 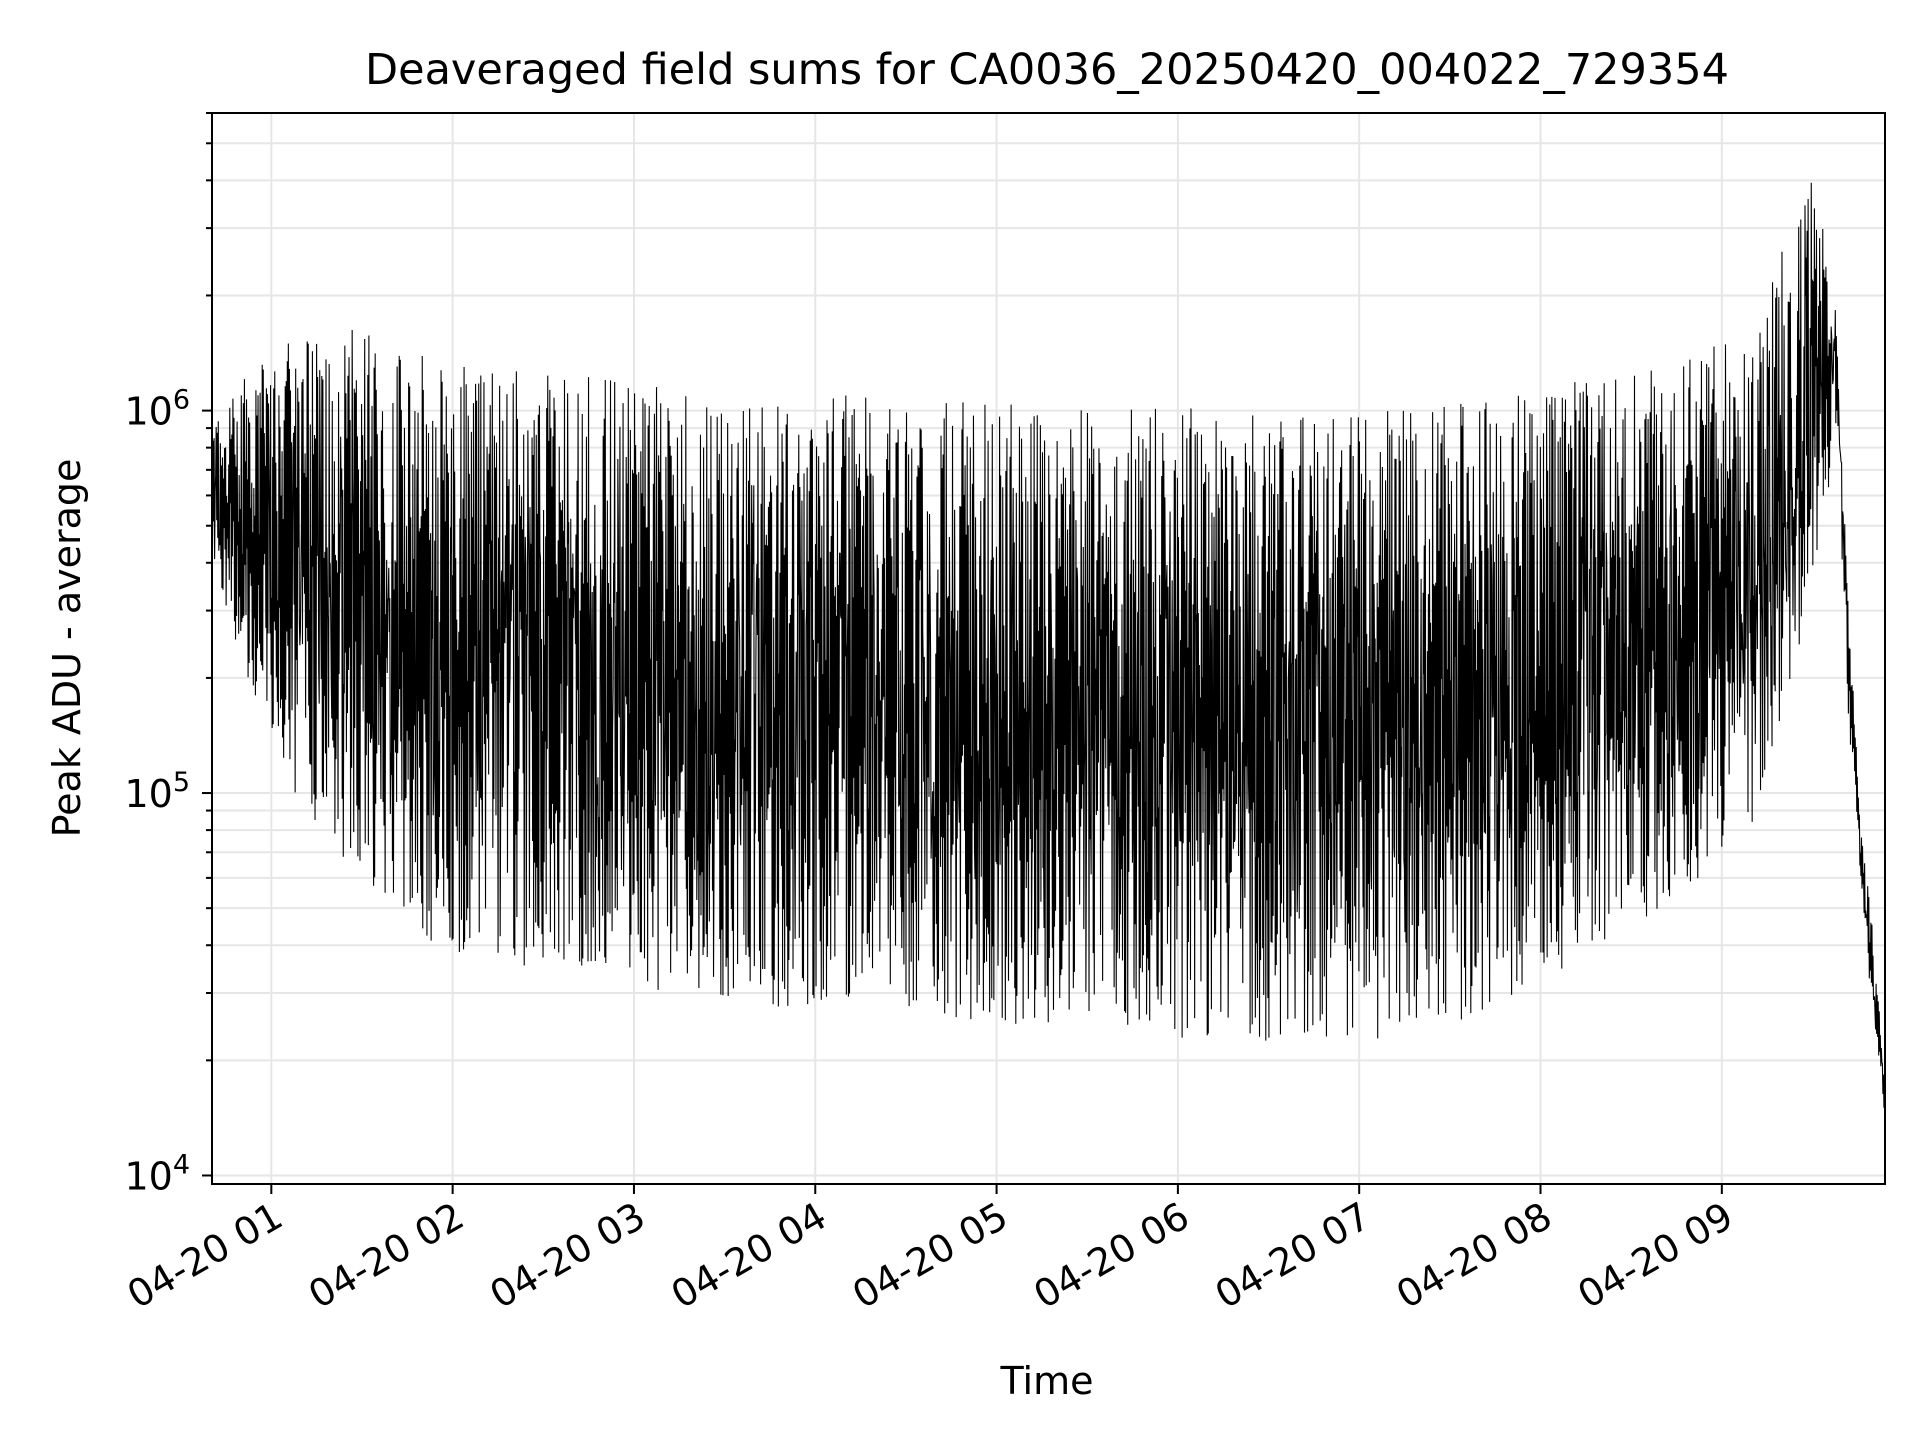 I want to click on y-tick-label: 105, so click(x=157, y=791).